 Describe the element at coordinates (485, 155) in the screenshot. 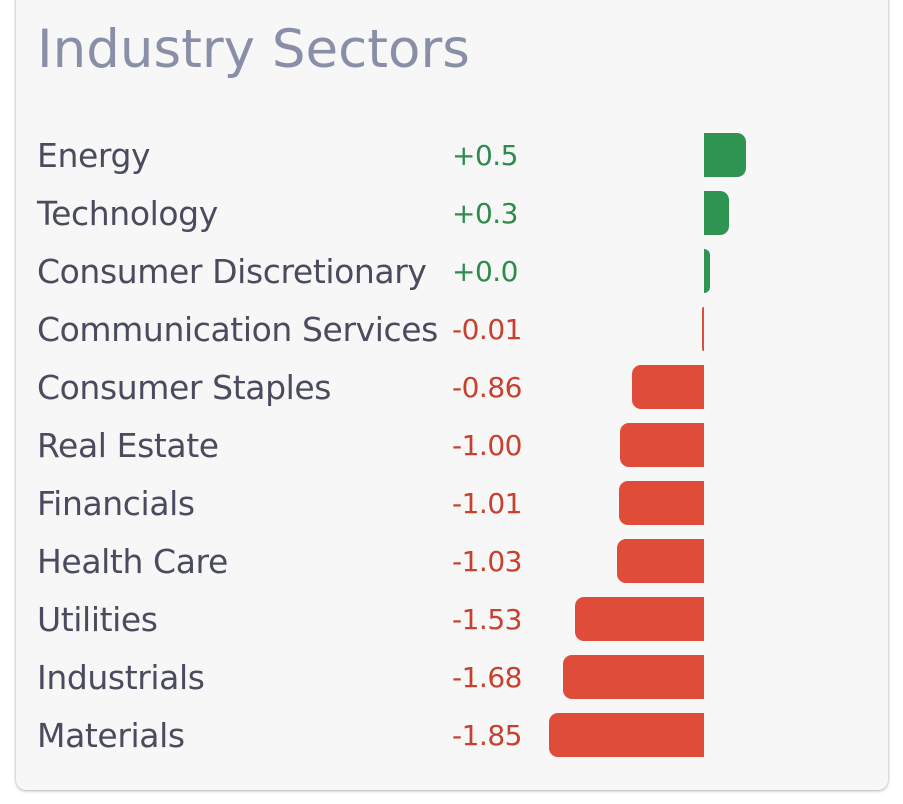

I see `sector-change-value: +0.5` at that location.